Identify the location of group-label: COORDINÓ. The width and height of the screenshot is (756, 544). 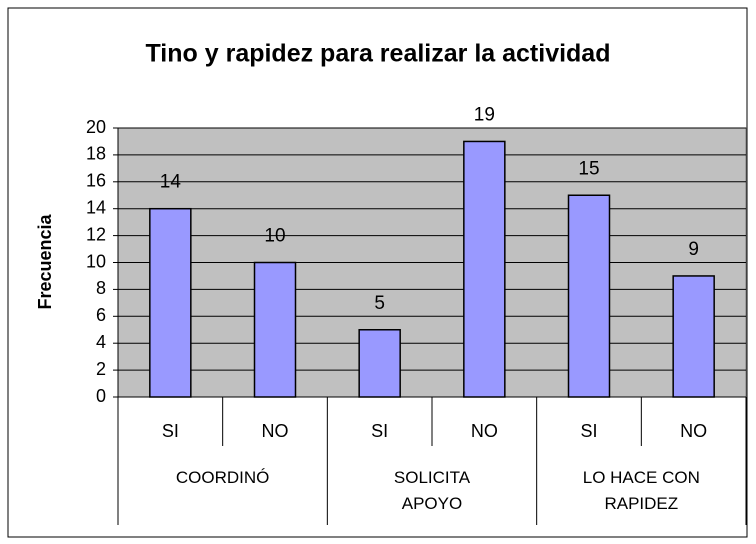
(222, 477).